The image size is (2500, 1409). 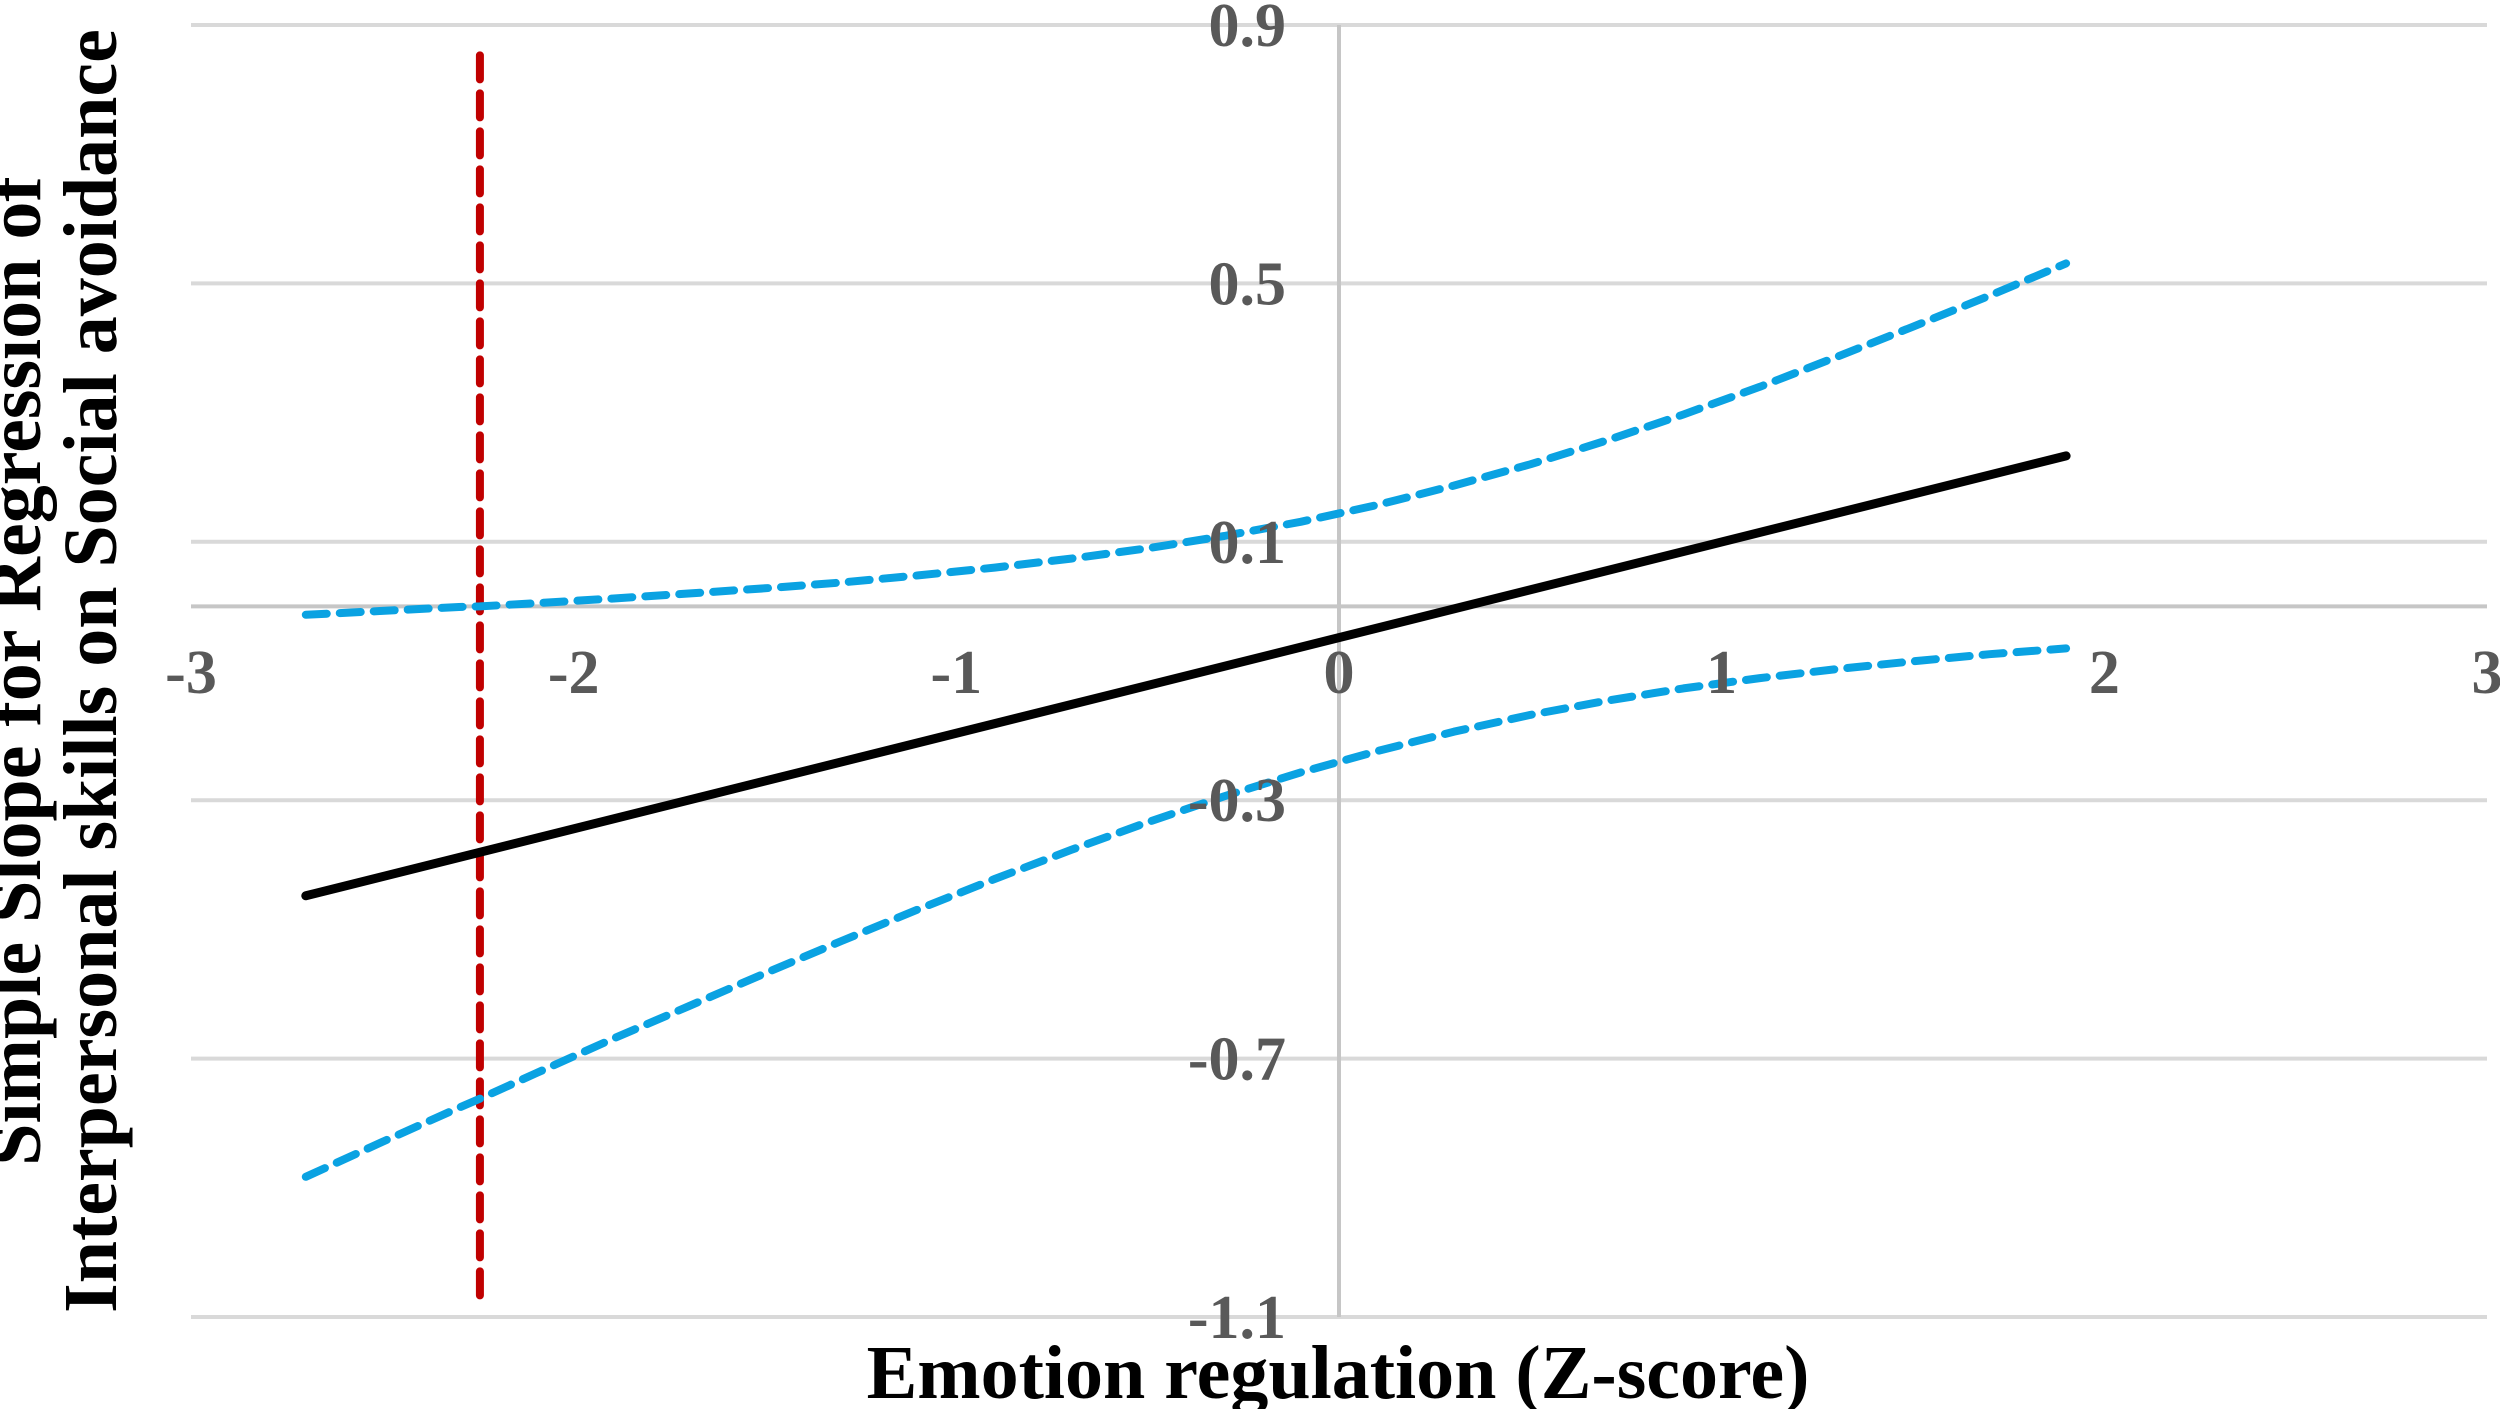 I want to click on x-tick-label: -3, so click(x=191, y=673).